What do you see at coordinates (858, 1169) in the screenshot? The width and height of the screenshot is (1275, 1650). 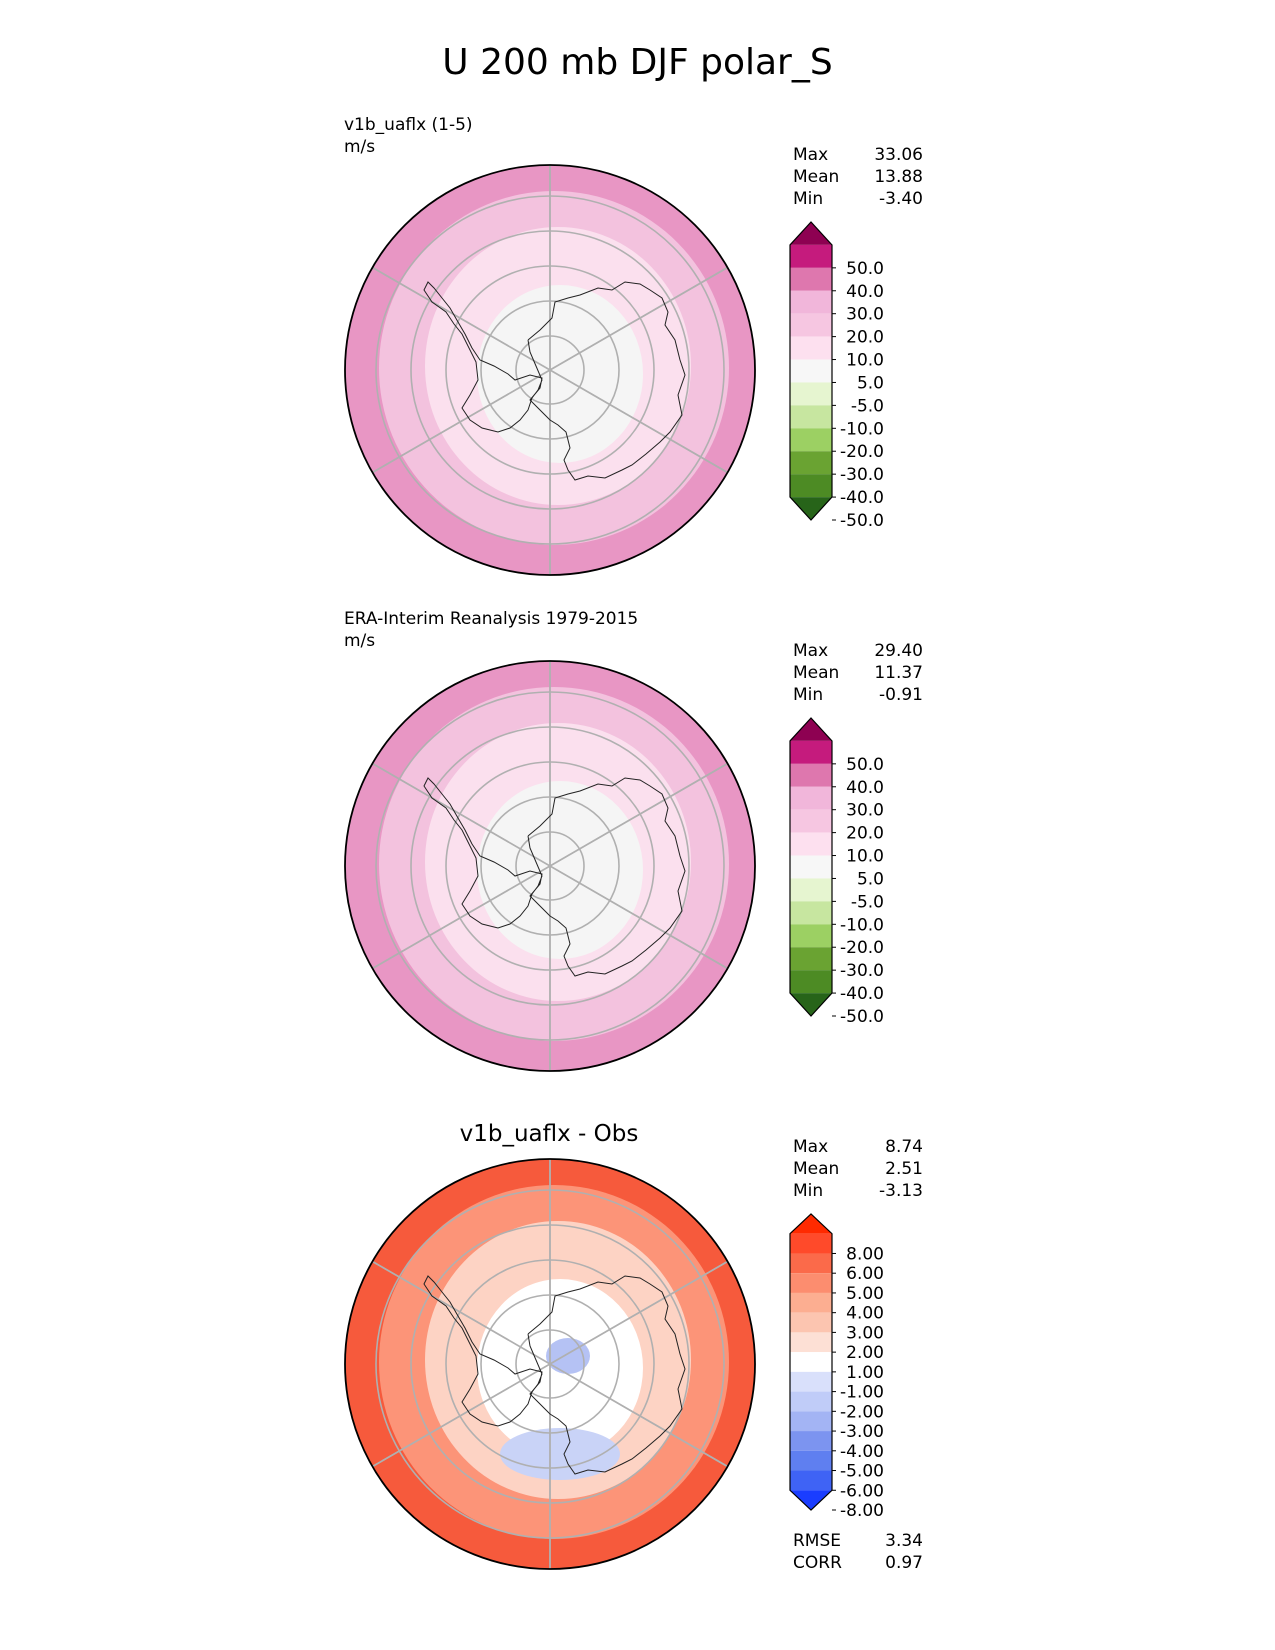 I see `stats-box: Max 8.74 Mean 2.51 Min -3.13` at bounding box center [858, 1169].